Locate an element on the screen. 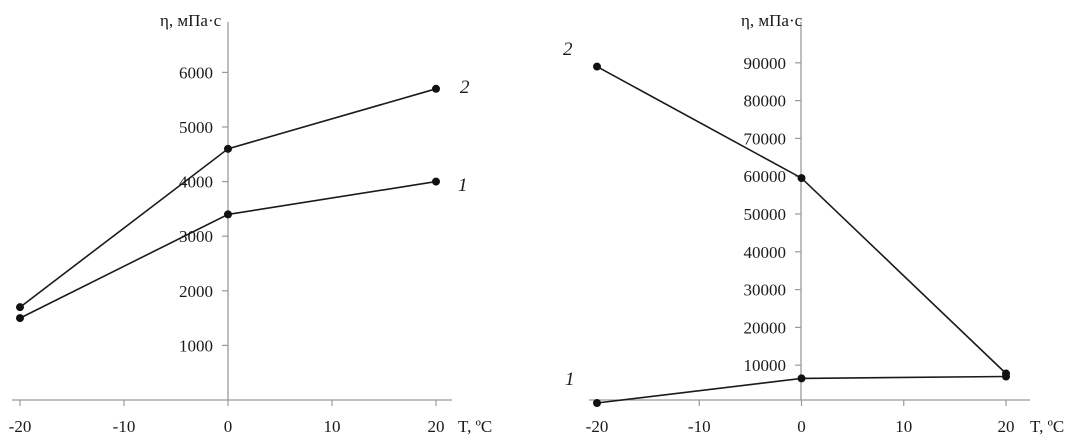 The height and width of the screenshot is (447, 1081). y-tick-label: 6000 is located at coordinates (196, 72).